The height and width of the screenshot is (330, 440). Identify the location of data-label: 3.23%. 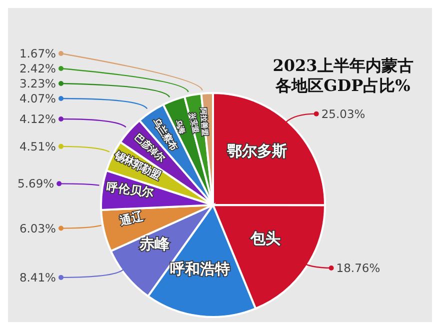
(37, 83).